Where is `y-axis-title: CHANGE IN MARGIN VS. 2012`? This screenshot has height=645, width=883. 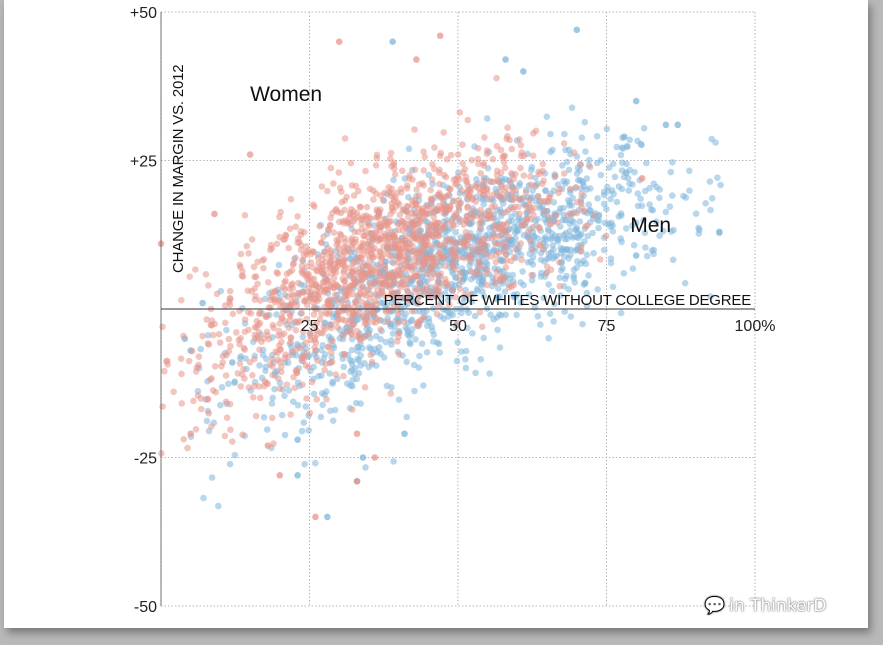 y-axis-title: CHANGE IN MARGIN VS. 2012 is located at coordinates (178, 169).